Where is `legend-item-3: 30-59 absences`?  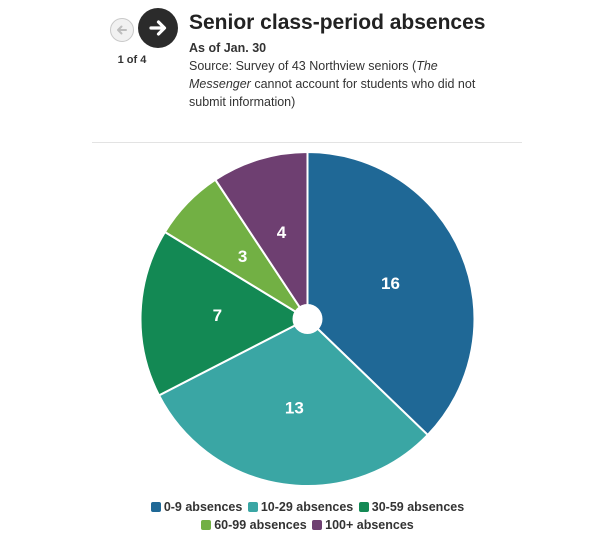 legend-item-3: 30-59 absences is located at coordinates (411, 507).